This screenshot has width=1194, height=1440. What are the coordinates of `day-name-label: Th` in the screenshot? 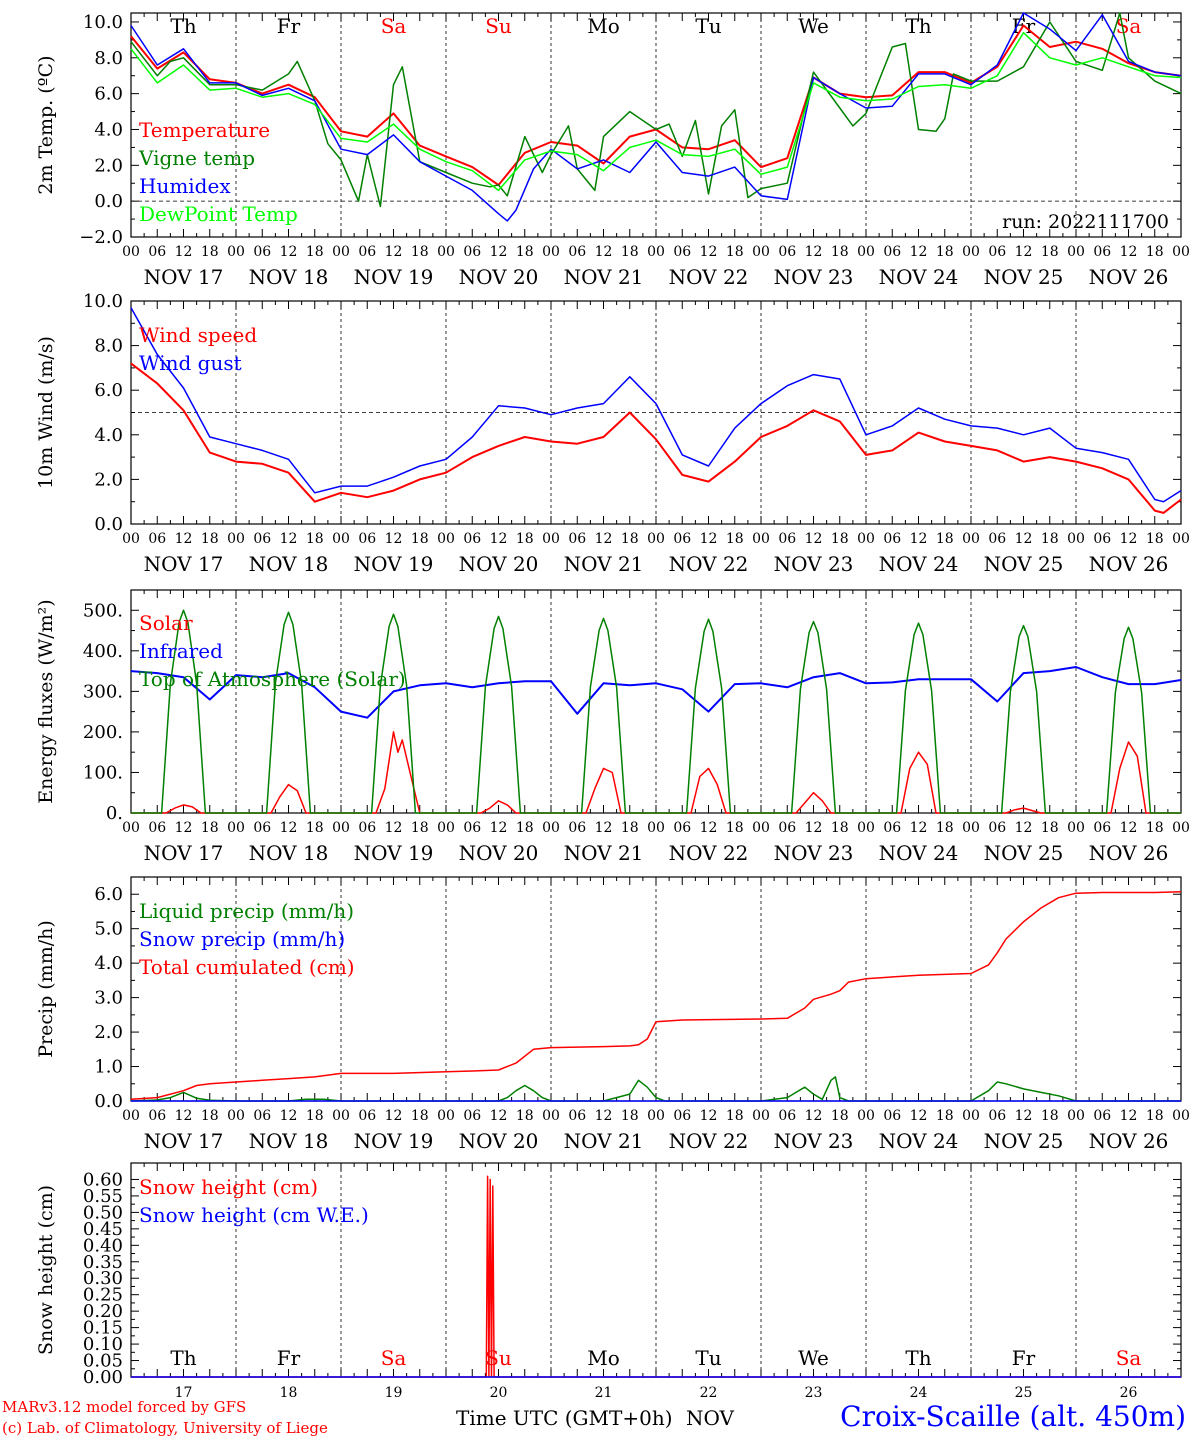 It's located at (183, 1358).